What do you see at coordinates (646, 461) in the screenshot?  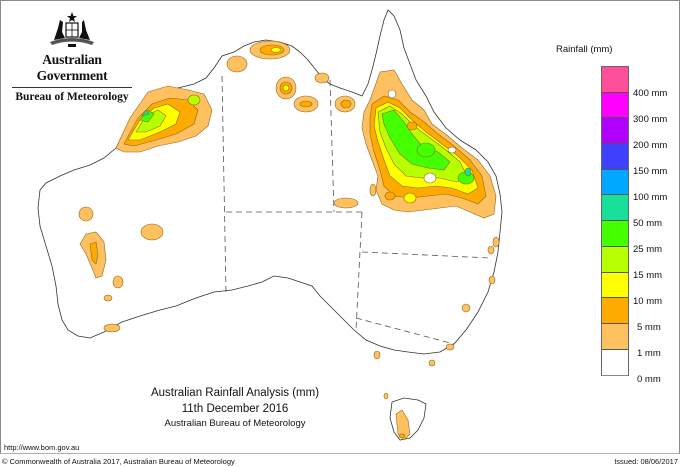 I see `issued-date: Issued: 08/06/2017` at bounding box center [646, 461].